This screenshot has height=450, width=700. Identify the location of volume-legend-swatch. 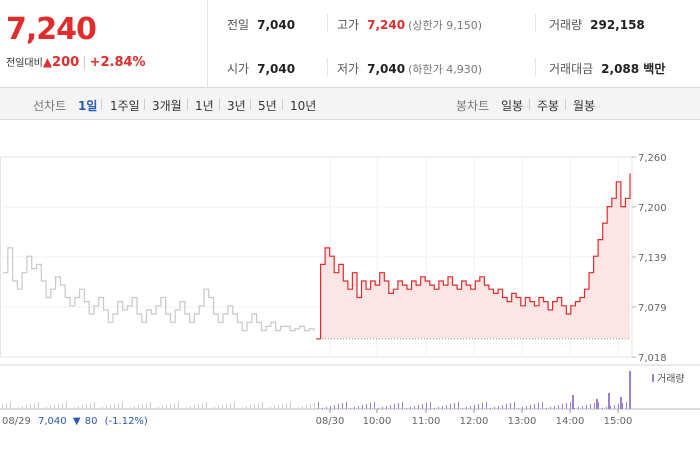
(653, 378).